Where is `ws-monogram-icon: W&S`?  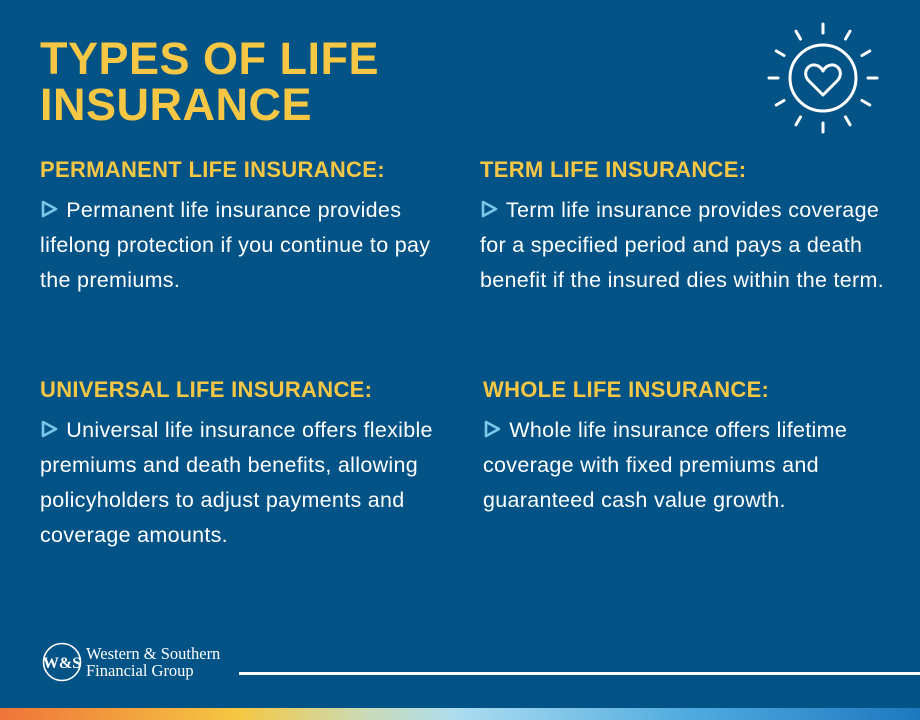
ws-monogram-icon: W&S is located at coordinates (62, 662).